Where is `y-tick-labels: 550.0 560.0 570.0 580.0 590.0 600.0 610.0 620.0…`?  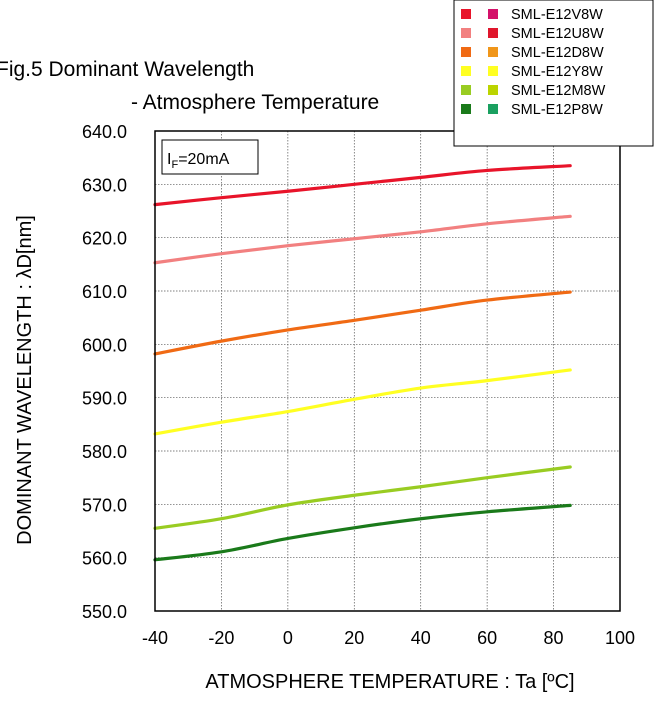 y-tick-labels: 550.0 560.0 570.0 580.0 590.0 600.0 610.0 620.0… is located at coordinates (104, 372).